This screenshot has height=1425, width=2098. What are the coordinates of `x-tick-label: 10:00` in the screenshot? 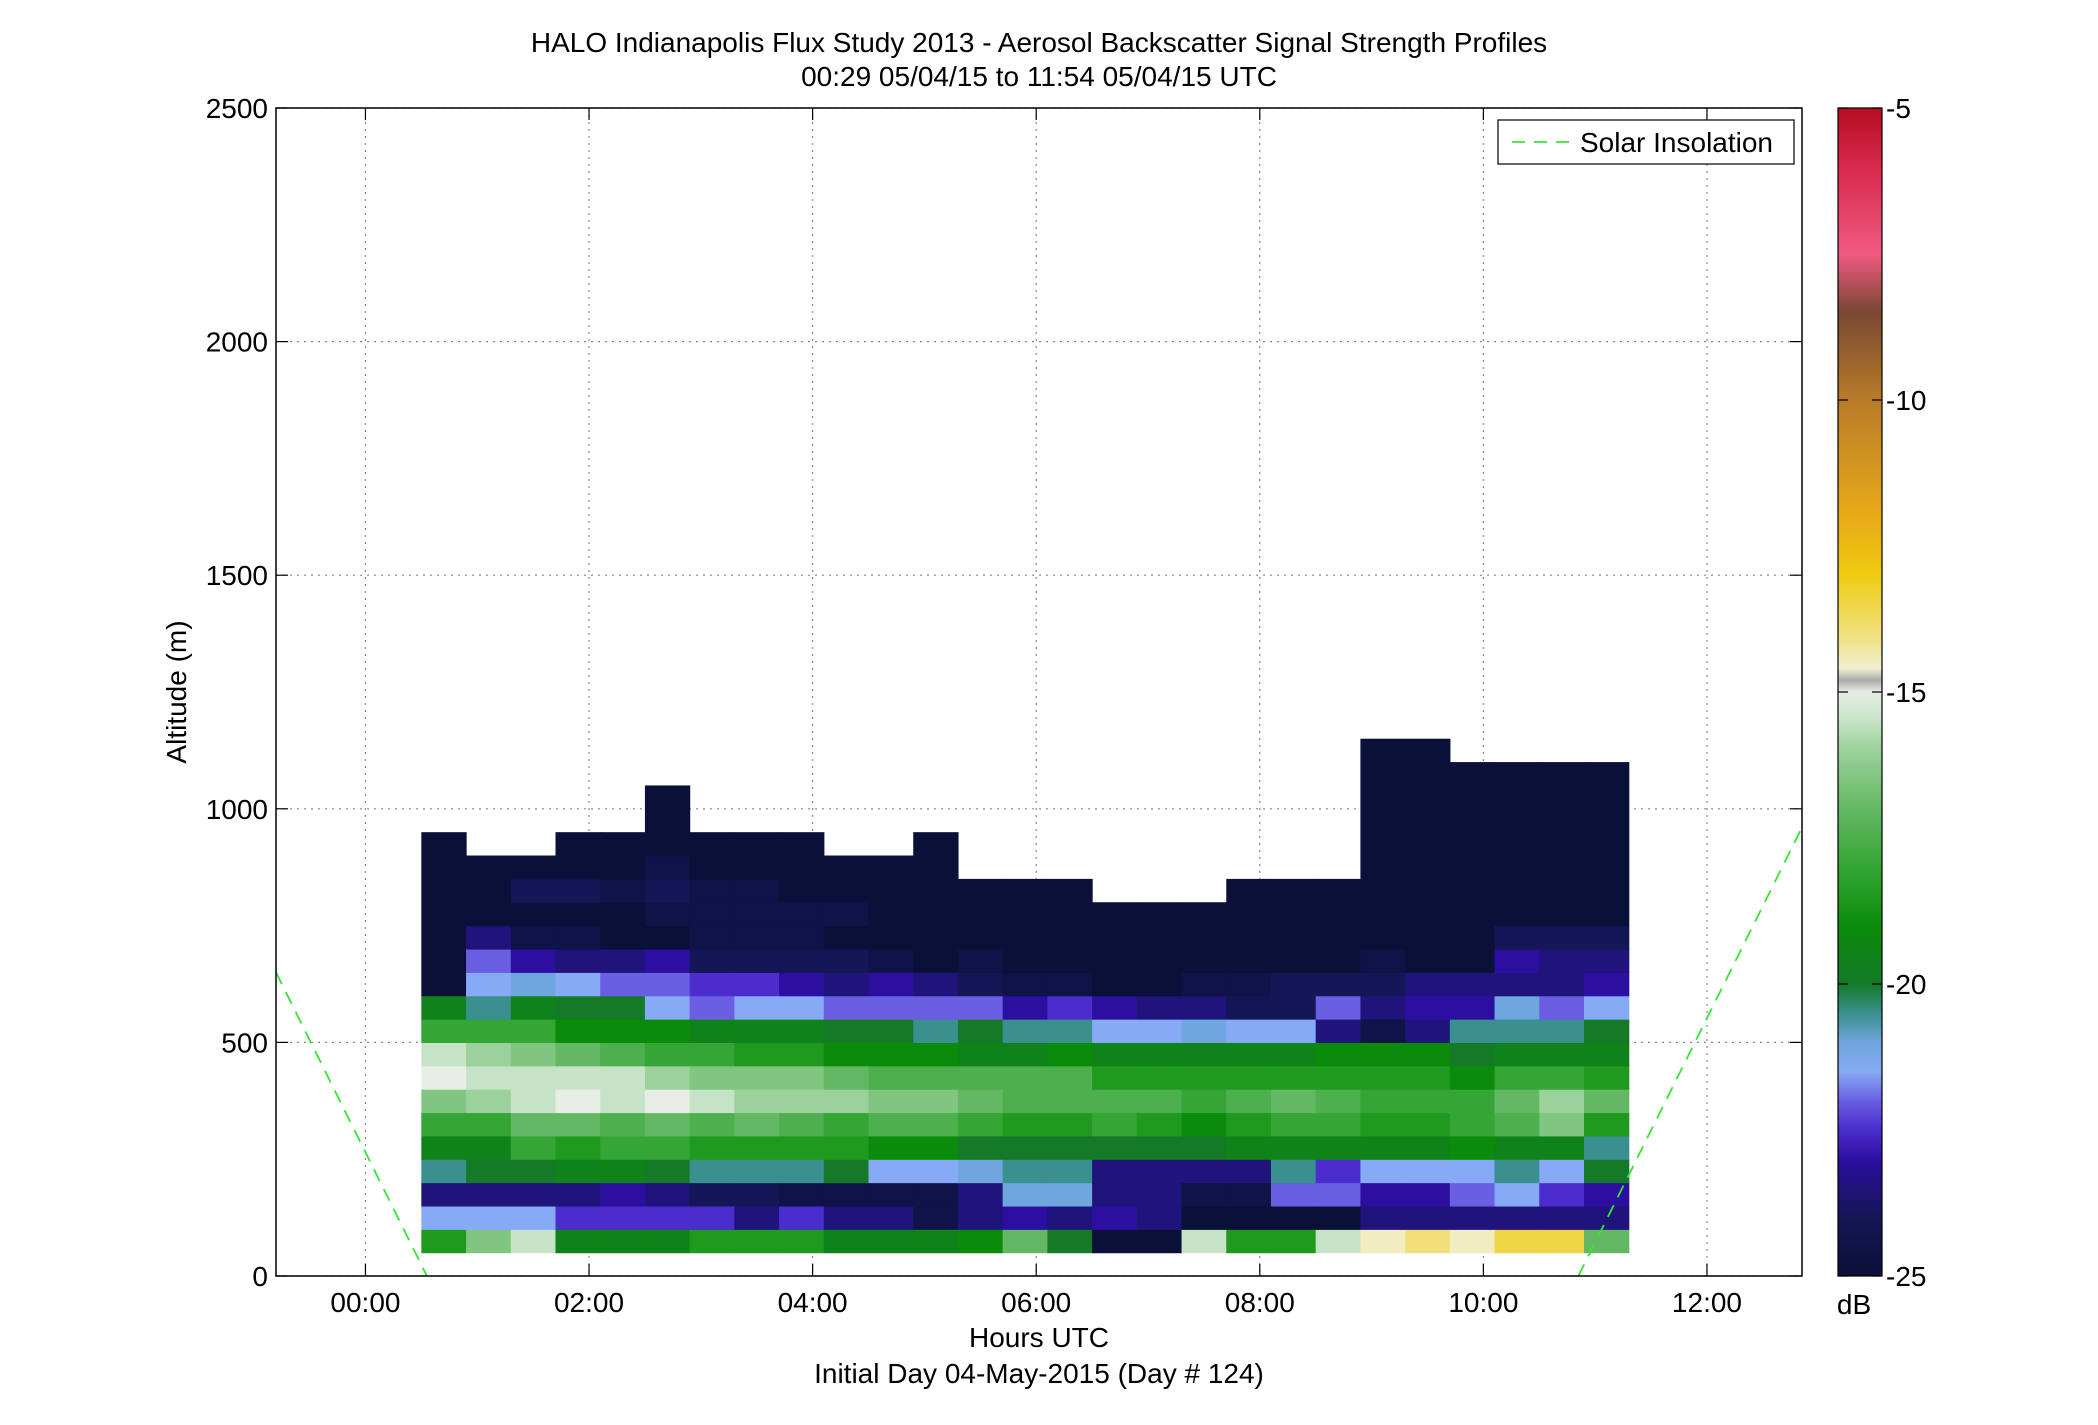 It's located at (1483, 1302).